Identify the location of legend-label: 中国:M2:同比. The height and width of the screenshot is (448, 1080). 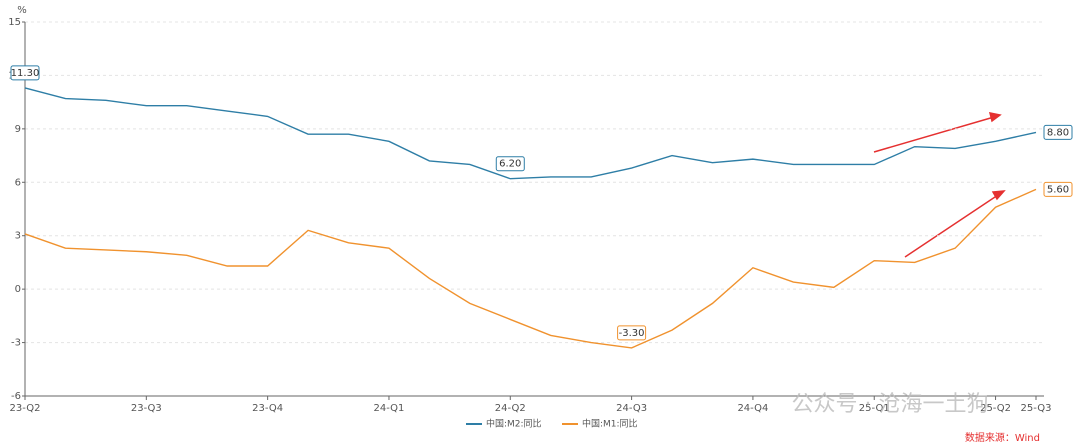
(514, 424).